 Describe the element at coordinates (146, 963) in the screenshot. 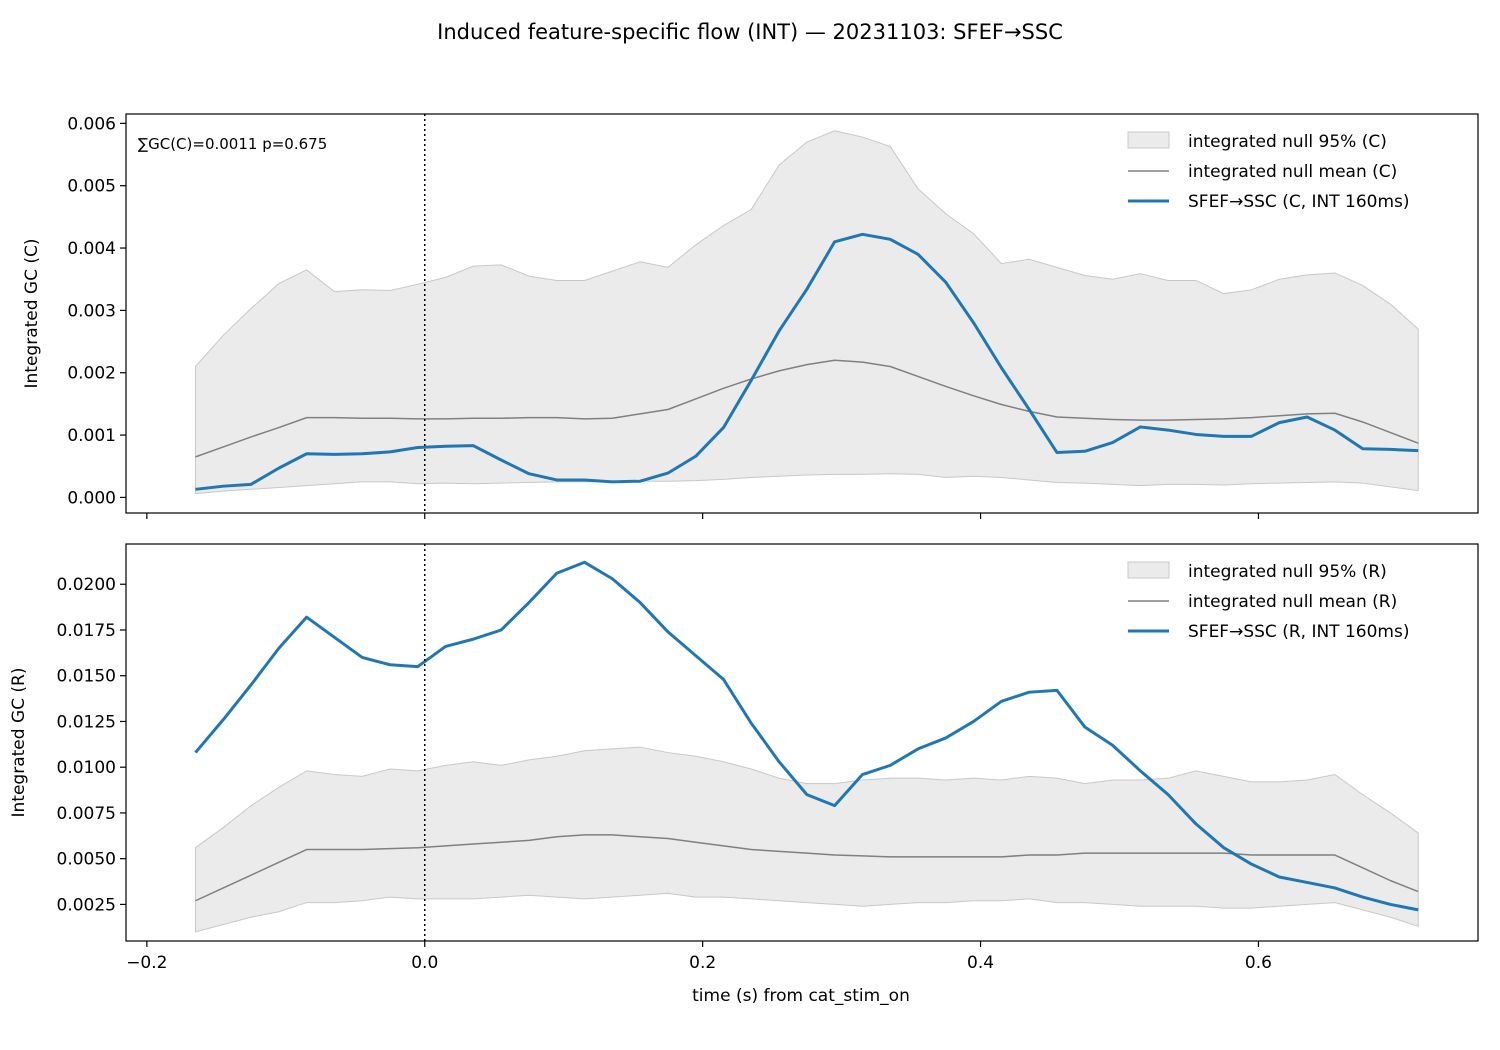

I see `x-tick-label: −0.2` at that location.